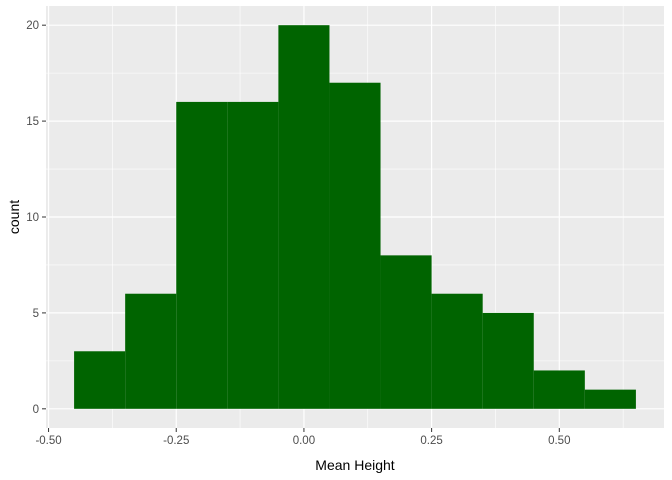  Describe the element at coordinates (32, 26) in the screenshot. I see `y-tick-label: 20` at that location.